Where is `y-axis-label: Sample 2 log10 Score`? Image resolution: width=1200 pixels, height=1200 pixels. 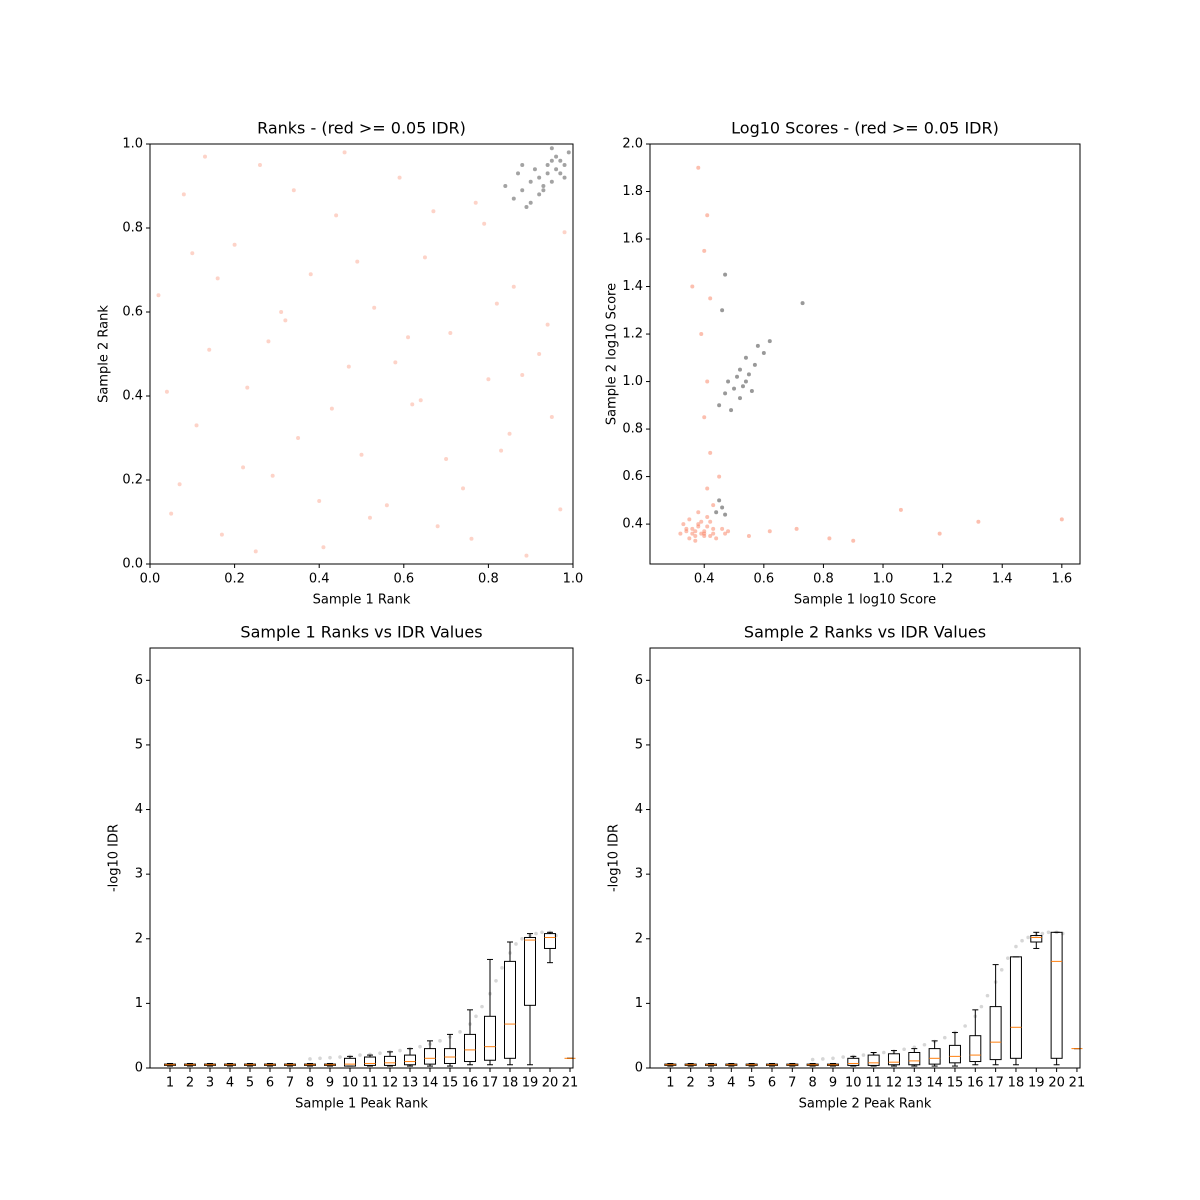 y-axis-label: Sample 2 log10 Score is located at coordinates (612, 354).